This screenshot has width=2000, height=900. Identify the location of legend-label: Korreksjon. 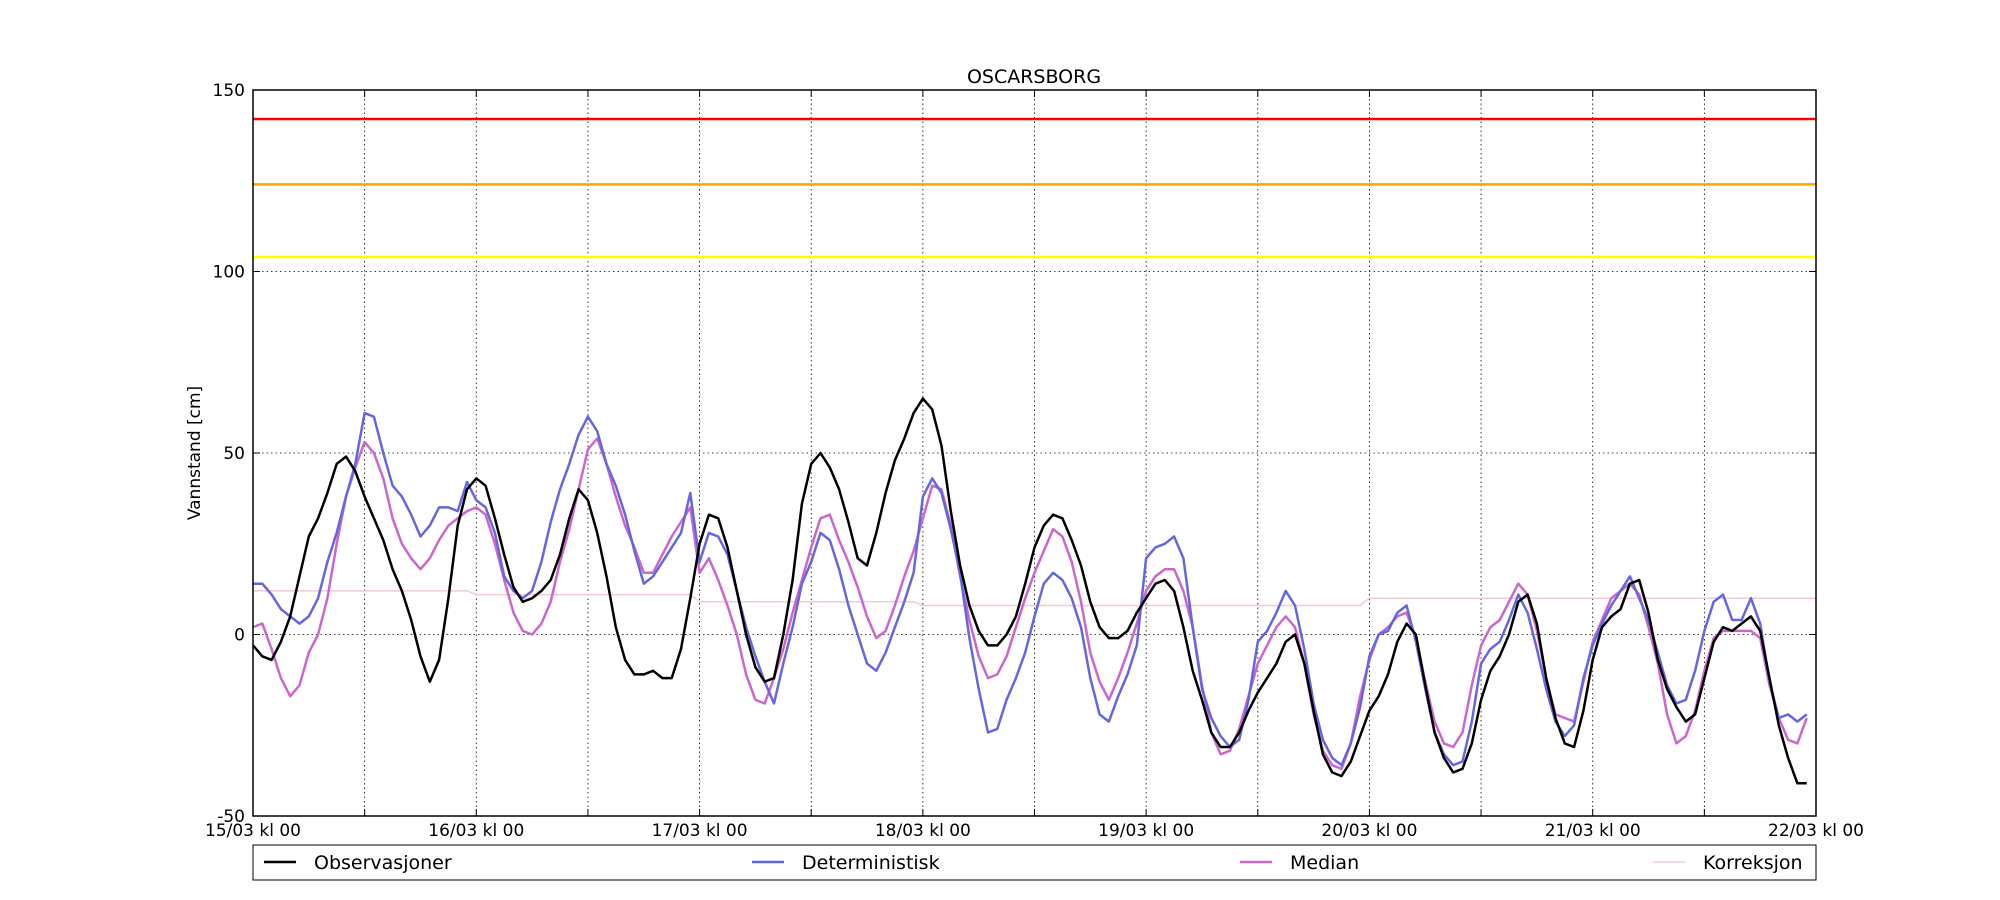
(1753, 863).